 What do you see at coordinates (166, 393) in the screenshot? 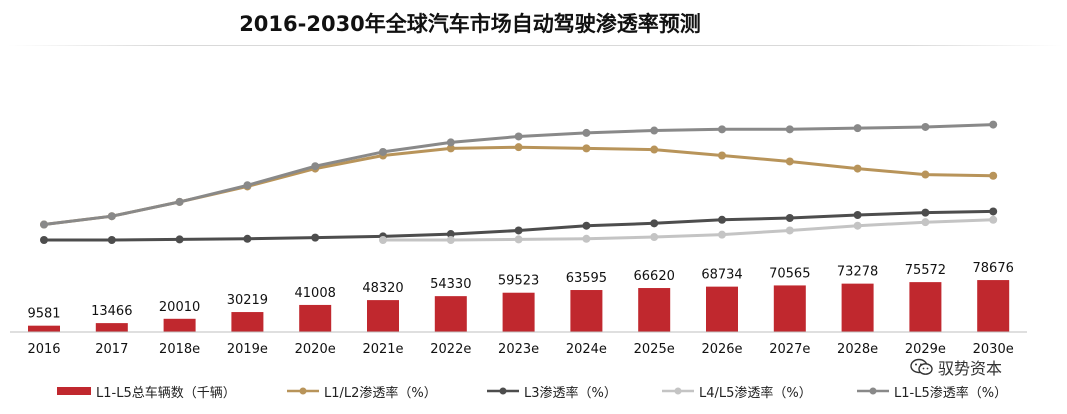
I see `legend-label: L1-L5总车辆数（千辆）` at bounding box center [166, 393].